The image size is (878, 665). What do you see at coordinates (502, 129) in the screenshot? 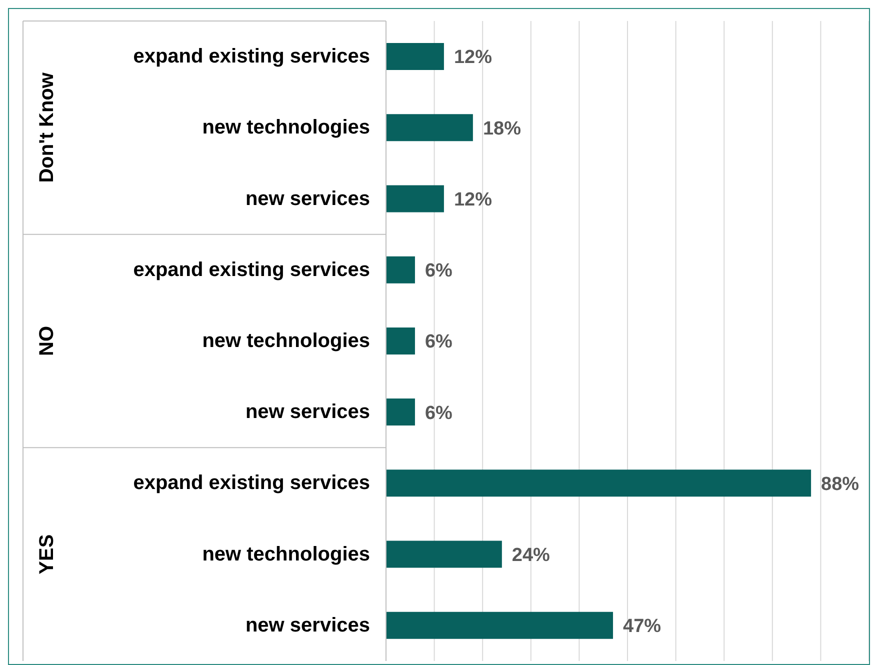
I see `data-label: 18%` at bounding box center [502, 129].